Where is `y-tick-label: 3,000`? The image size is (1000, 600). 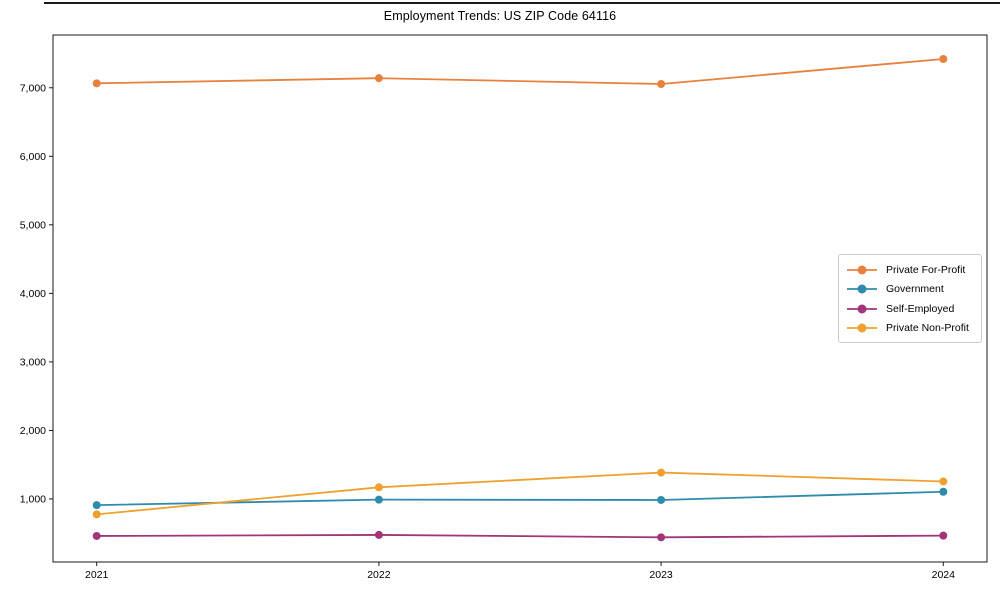 y-tick-label: 3,000 is located at coordinates (33, 362).